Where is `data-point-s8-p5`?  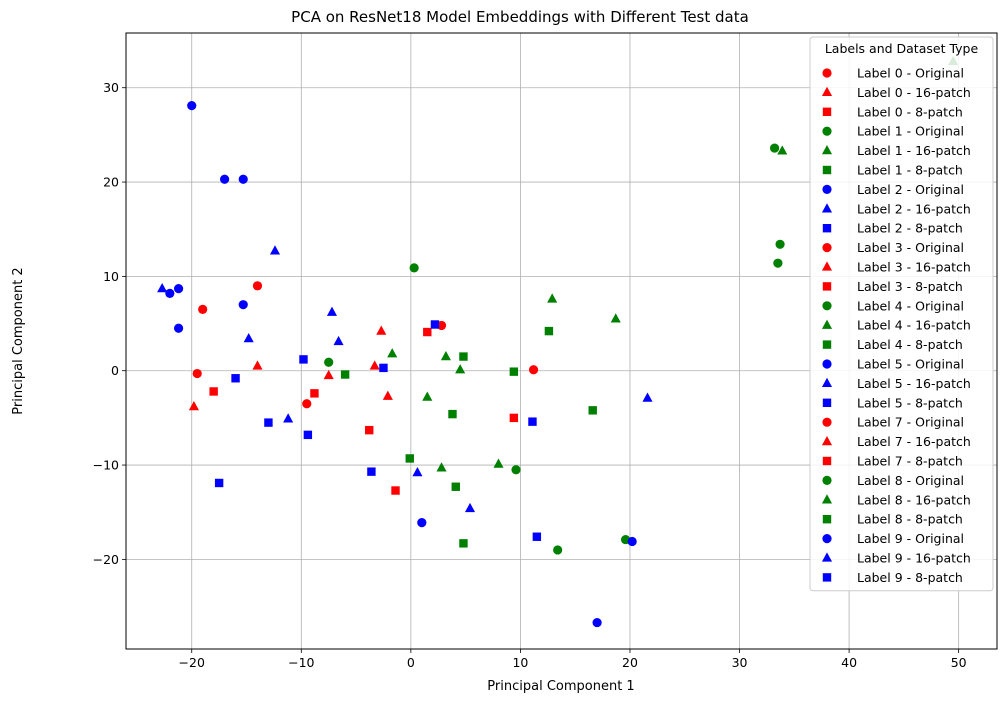
data-point-s8-p5 is located at coordinates (435, 324).